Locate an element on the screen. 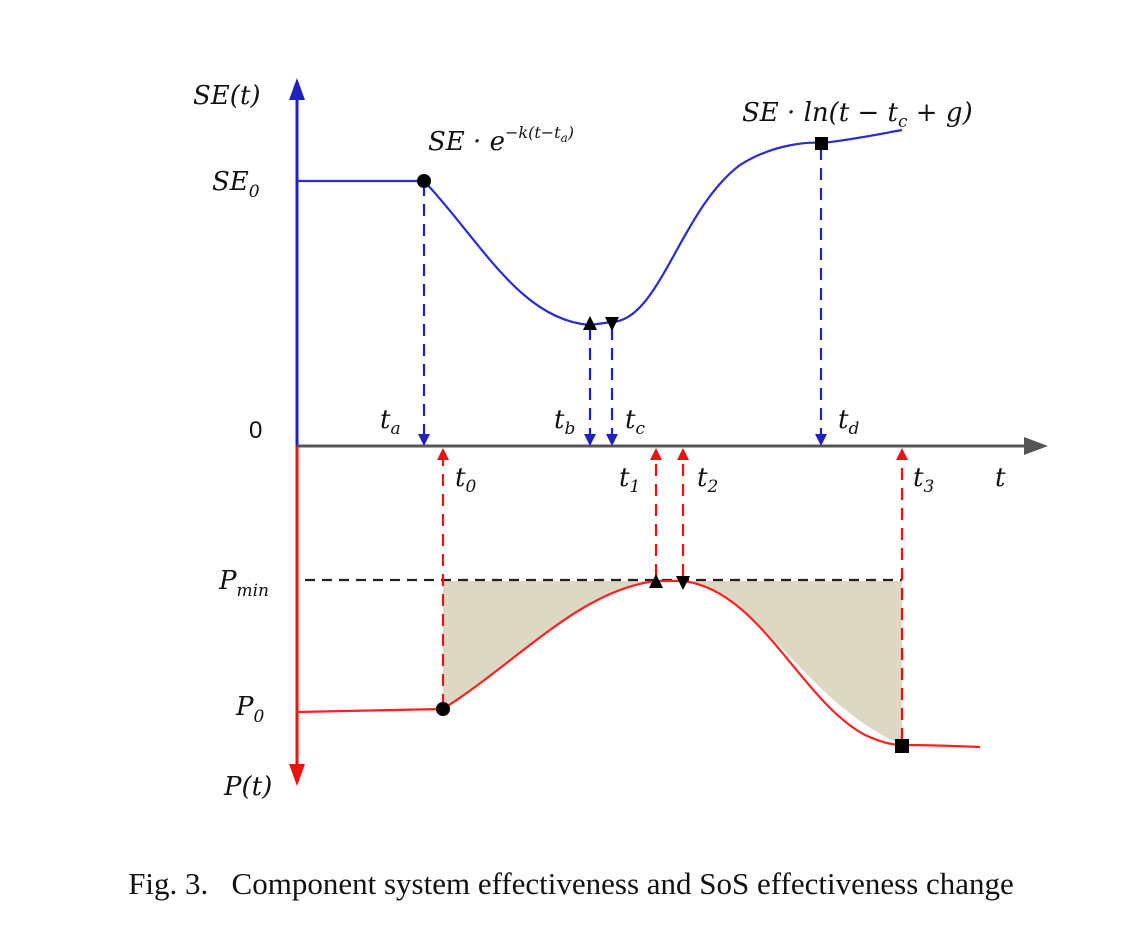  se0-label: SE0 is located at coordinates (236, 184).